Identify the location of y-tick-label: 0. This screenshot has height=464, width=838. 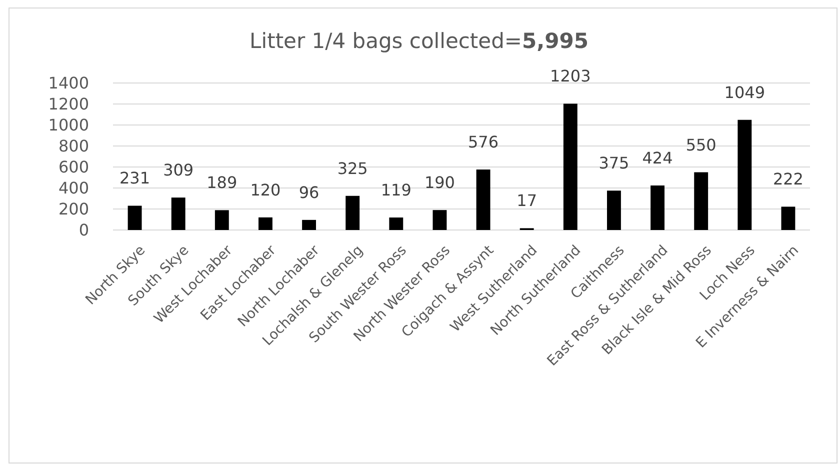
(83, 230).